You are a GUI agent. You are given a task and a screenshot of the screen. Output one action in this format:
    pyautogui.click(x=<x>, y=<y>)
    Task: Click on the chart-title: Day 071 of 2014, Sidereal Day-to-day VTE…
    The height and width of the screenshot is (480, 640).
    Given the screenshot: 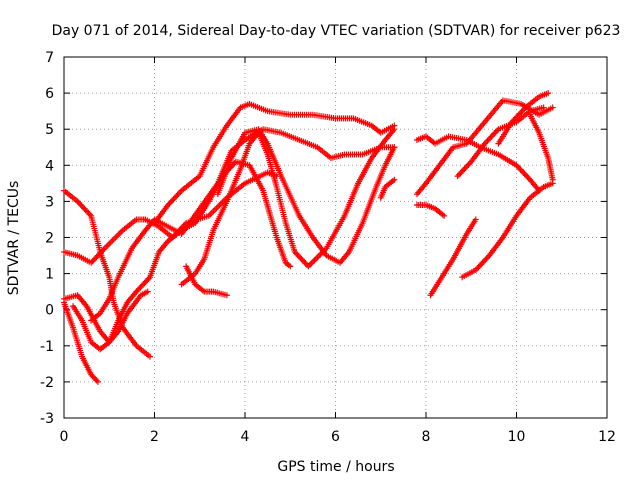 What is the action you would take?
    pyautogui.click(x=336, y=31)
    